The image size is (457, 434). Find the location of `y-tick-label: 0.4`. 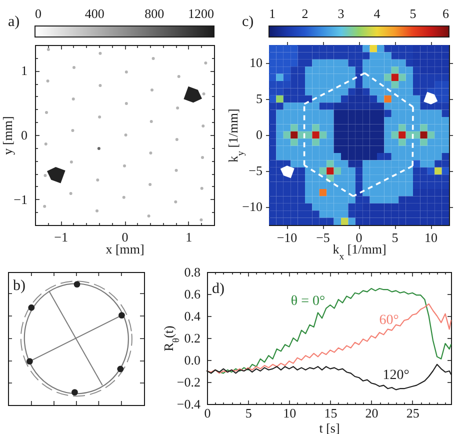

y-tick-label: 0.4 is located at coordinates (192, 316).